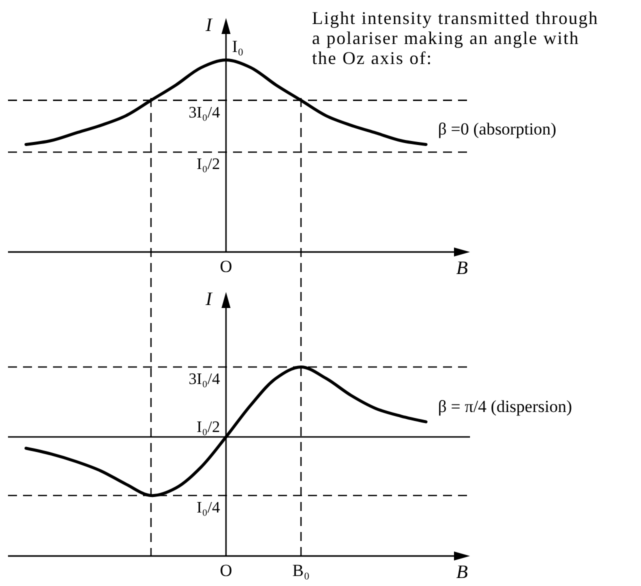 The height and width of the screenshot is (586, 641). I want to click on series-label: β = π/4 (dispersion), so click(505, 406).